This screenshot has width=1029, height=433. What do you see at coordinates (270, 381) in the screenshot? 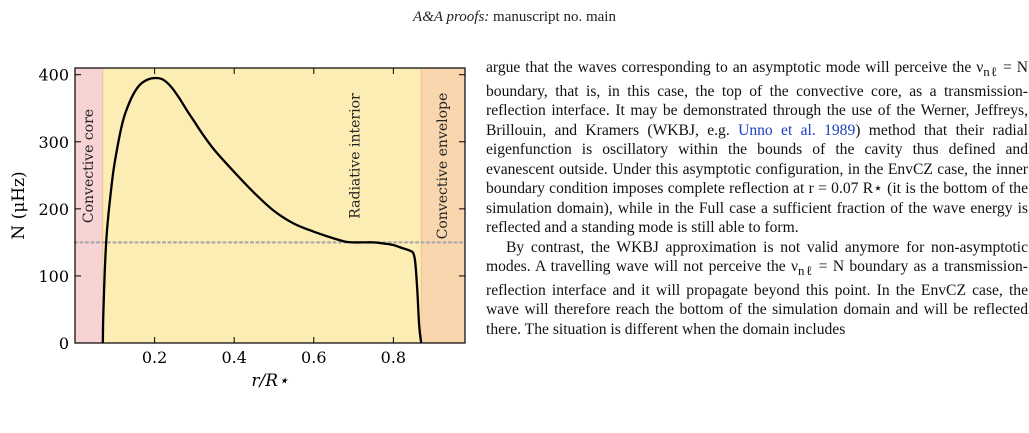
I see `x-axis-label: r/R⋆` at bounding box center [270, 381].